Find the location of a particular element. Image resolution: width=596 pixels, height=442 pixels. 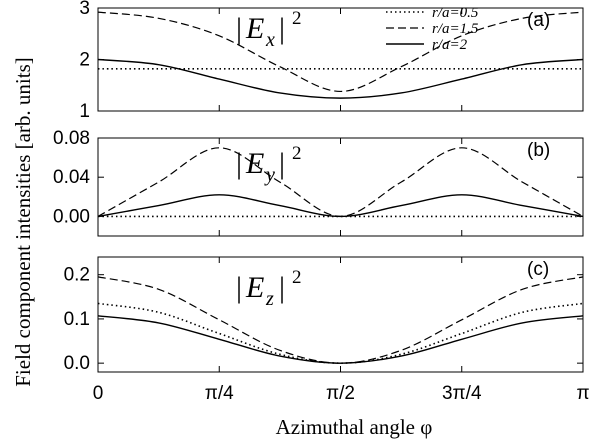

y-tick-label: 1 is located at coordinates (84, 111).